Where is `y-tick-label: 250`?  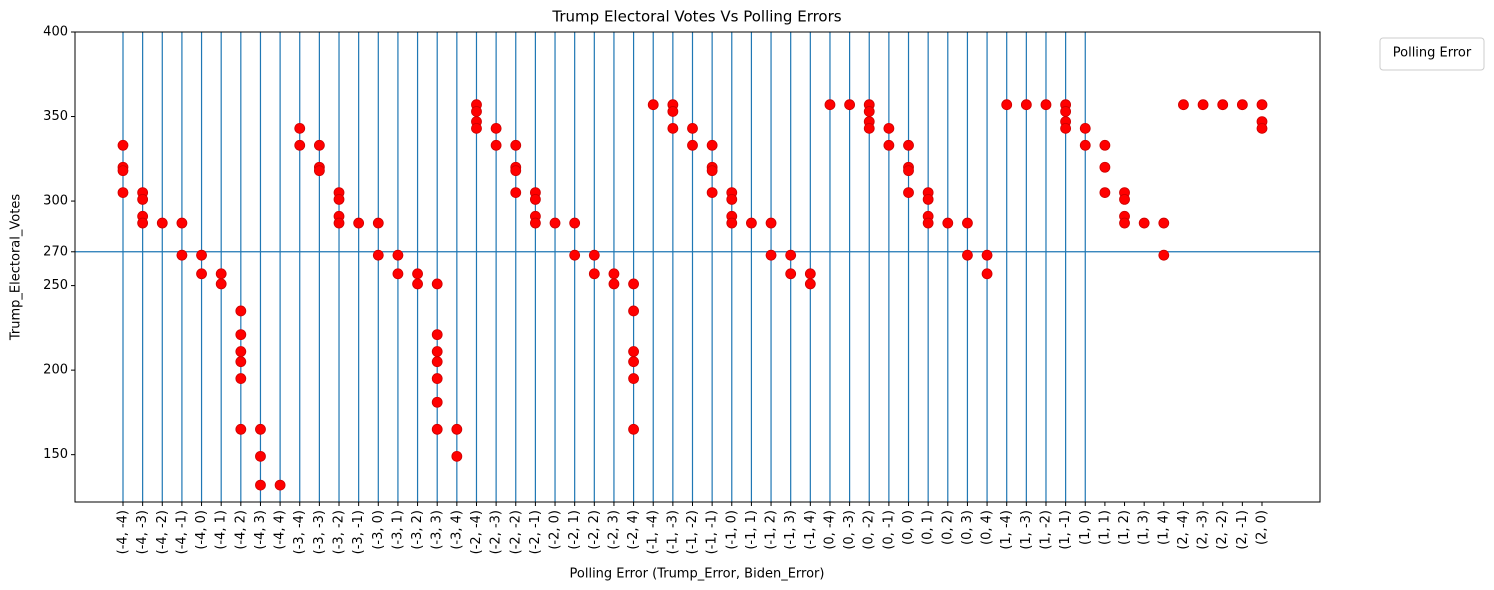
y-tick-label: 250 is located at coordinates (55, 285).